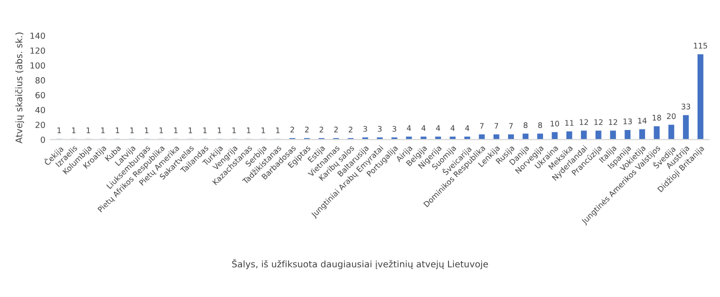 This screenshot has width=720, height=297. What do you see at coordinates (40, 110) in the screenshot?
I see `y-tick-label: 40` at bounding box center [40, 110].